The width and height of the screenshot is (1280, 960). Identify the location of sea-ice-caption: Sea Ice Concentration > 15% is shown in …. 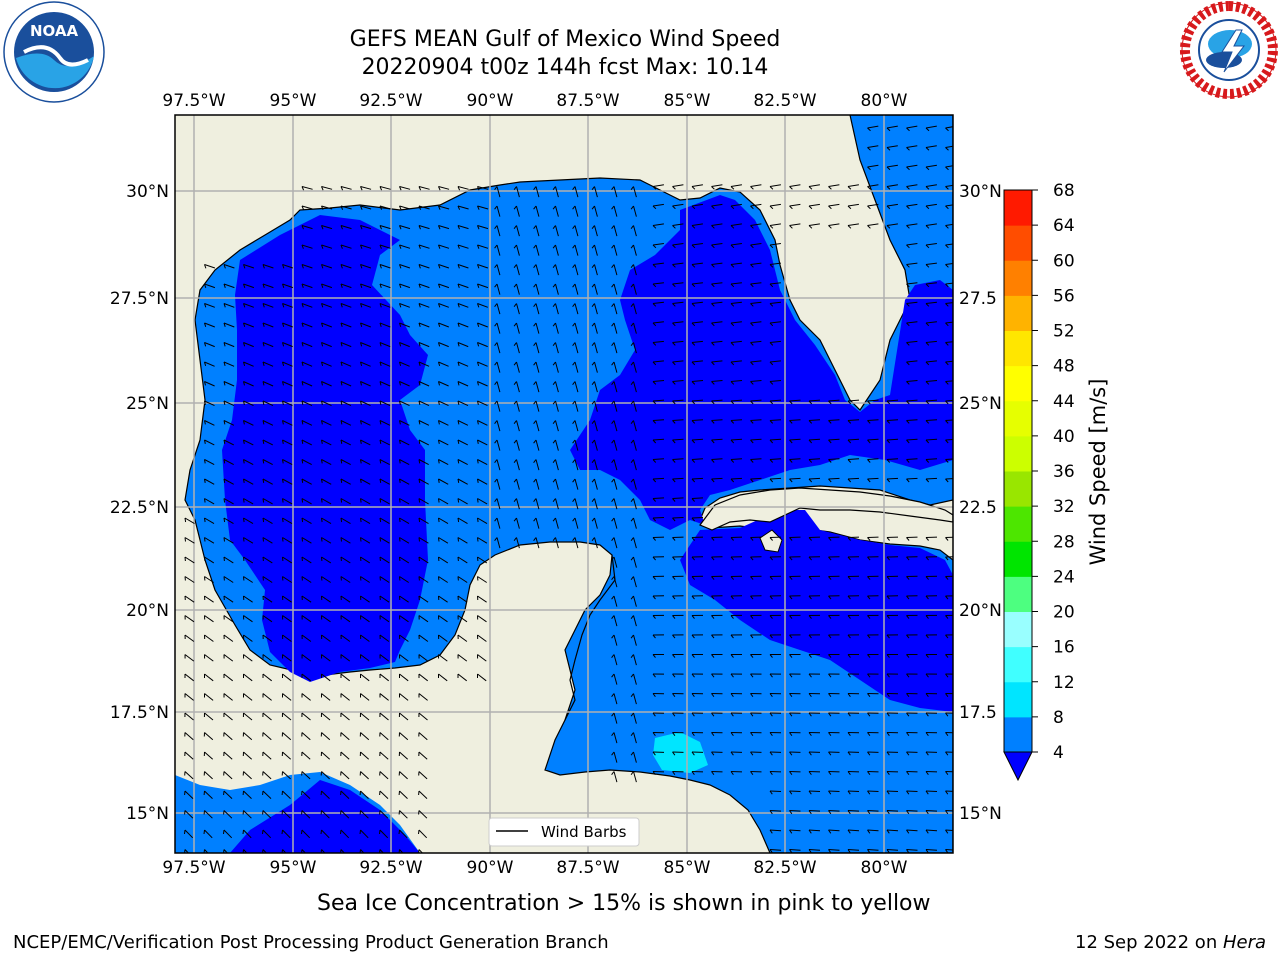
(624, 903).